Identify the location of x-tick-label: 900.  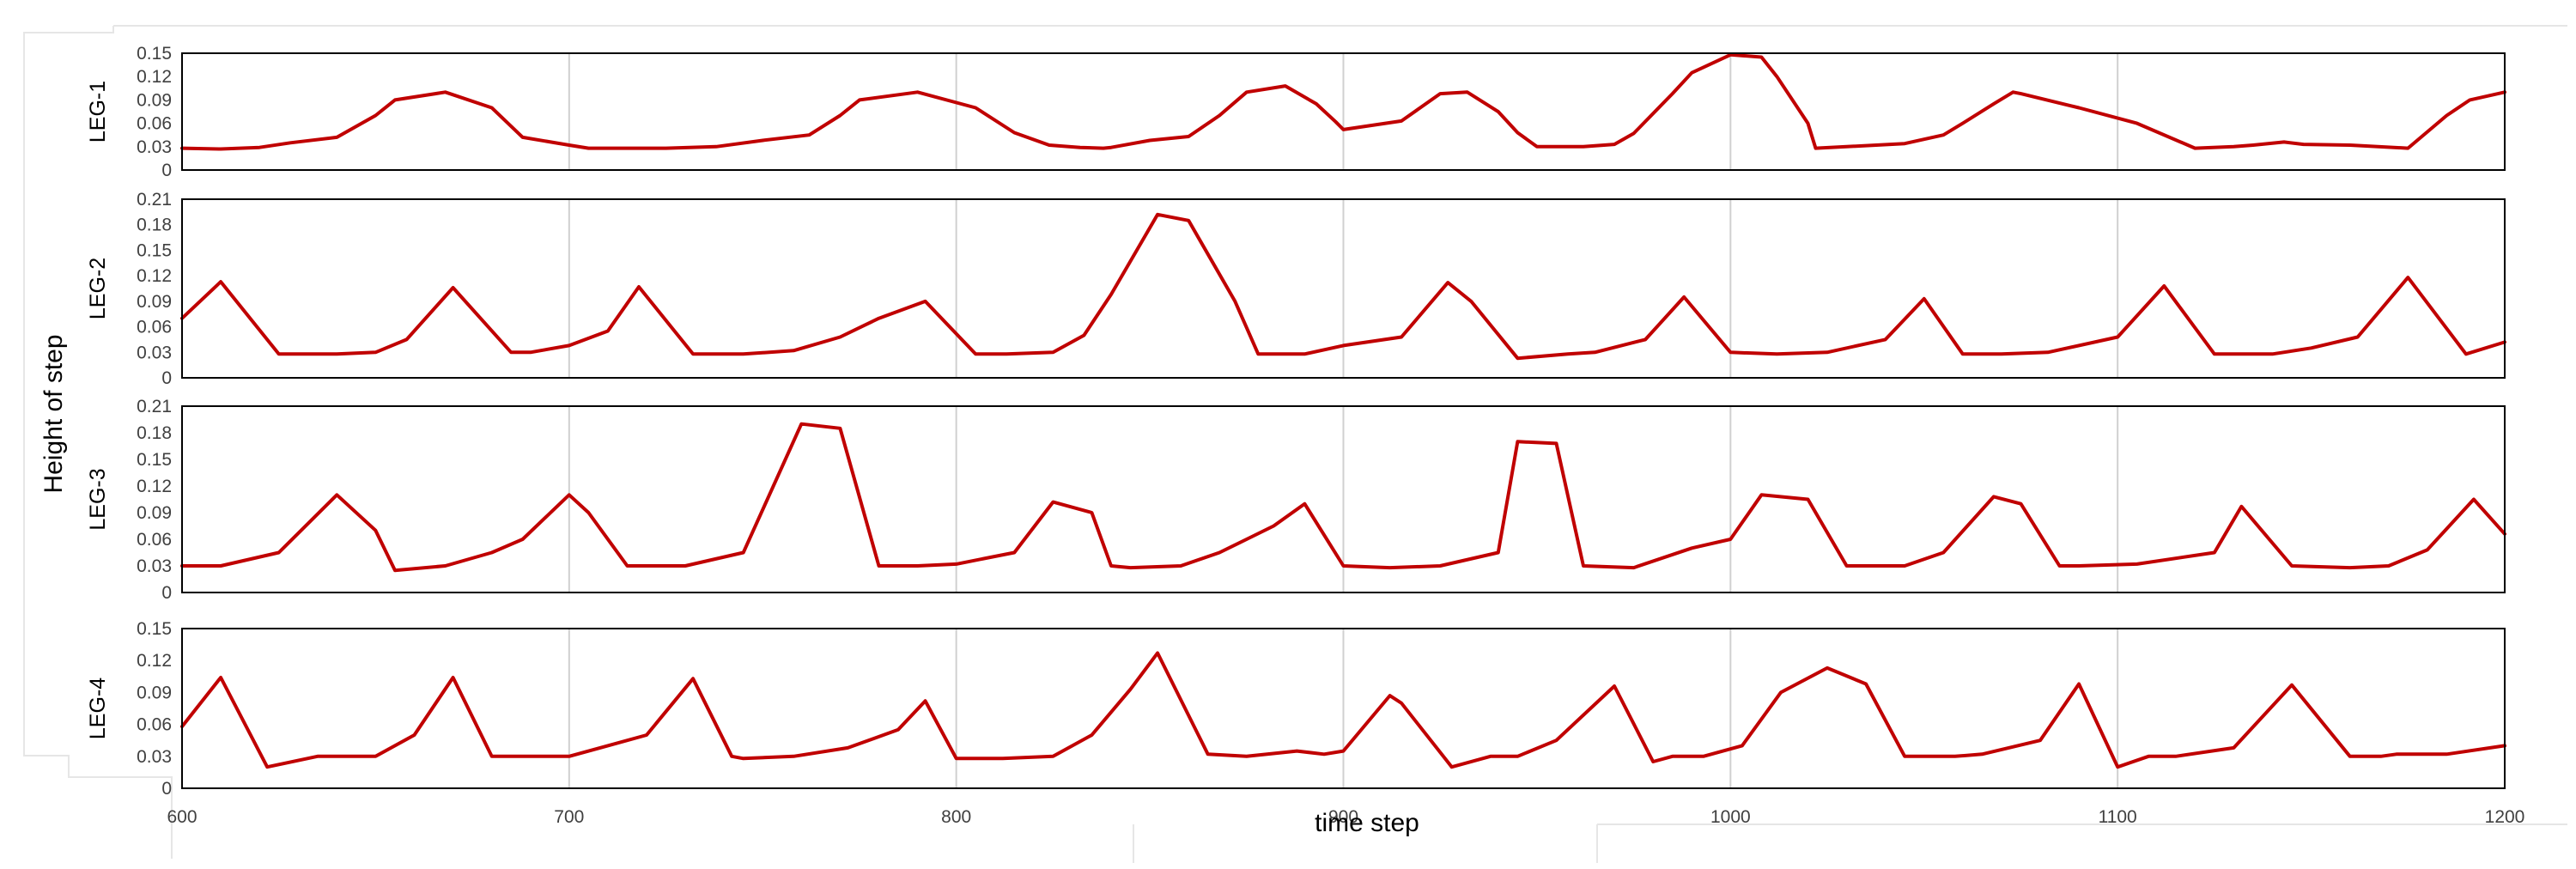
(1343, 817).